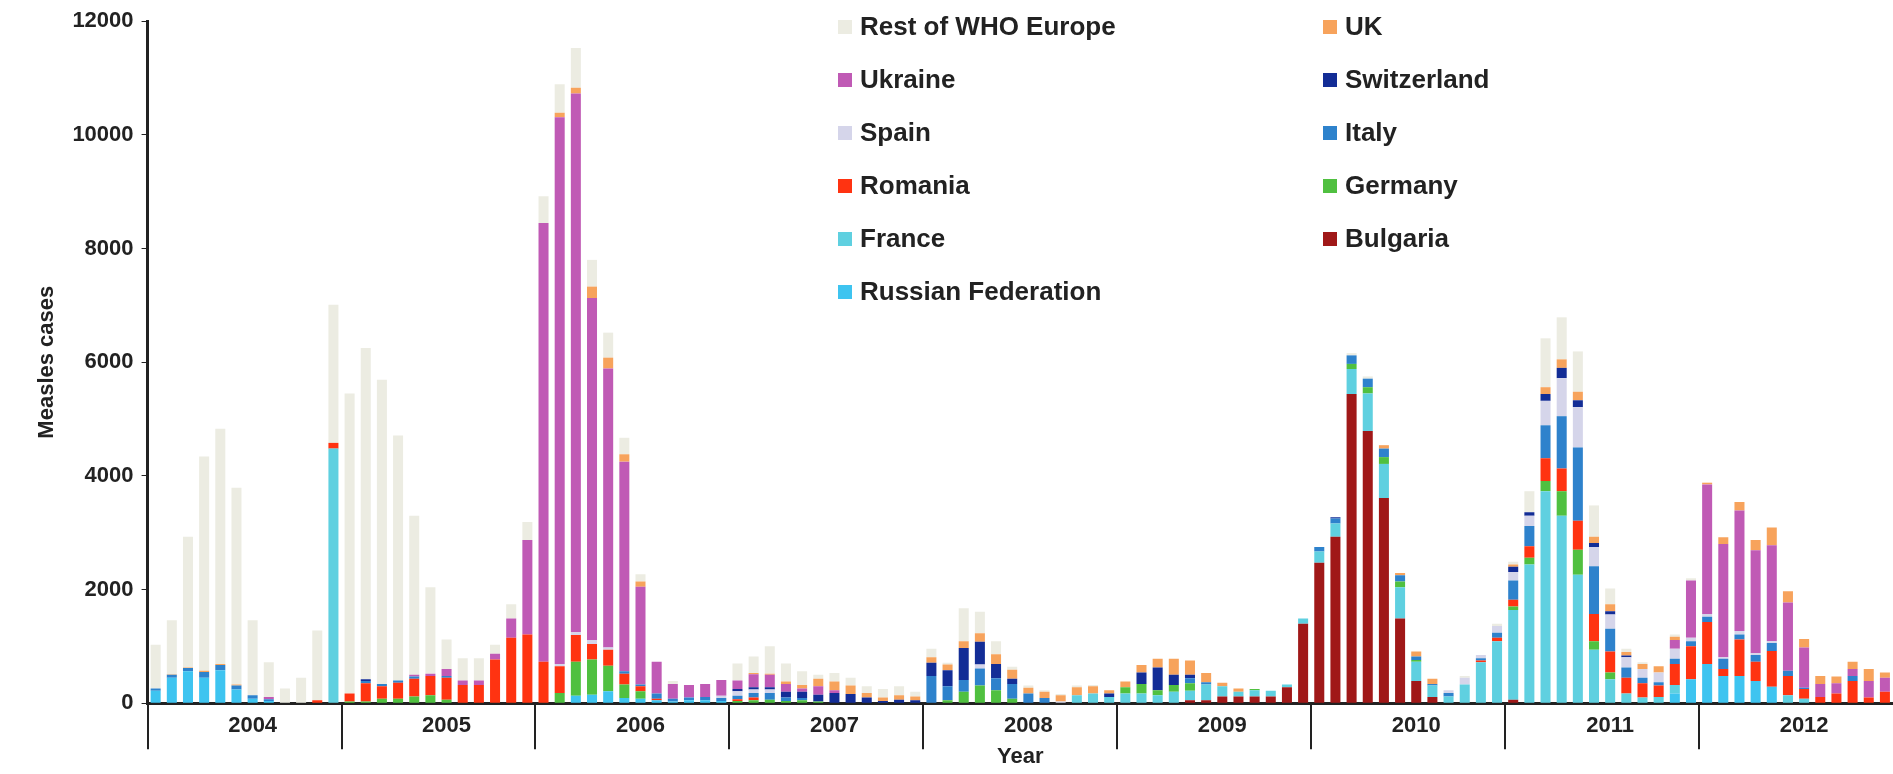 The height and width of the screenshot is (774, 1893). I want to click on x-tick-label: 2008, so click(1028, 725).